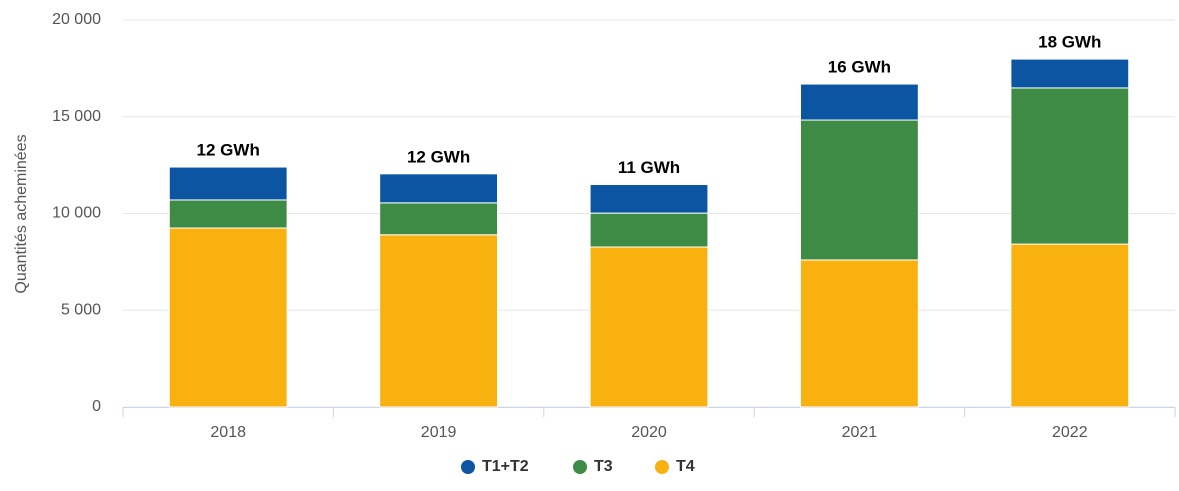  What do you see at coordinates (505, 466) in the screenshot?
I see `legend-label: T1+T2` at bounding box center [505, 466].